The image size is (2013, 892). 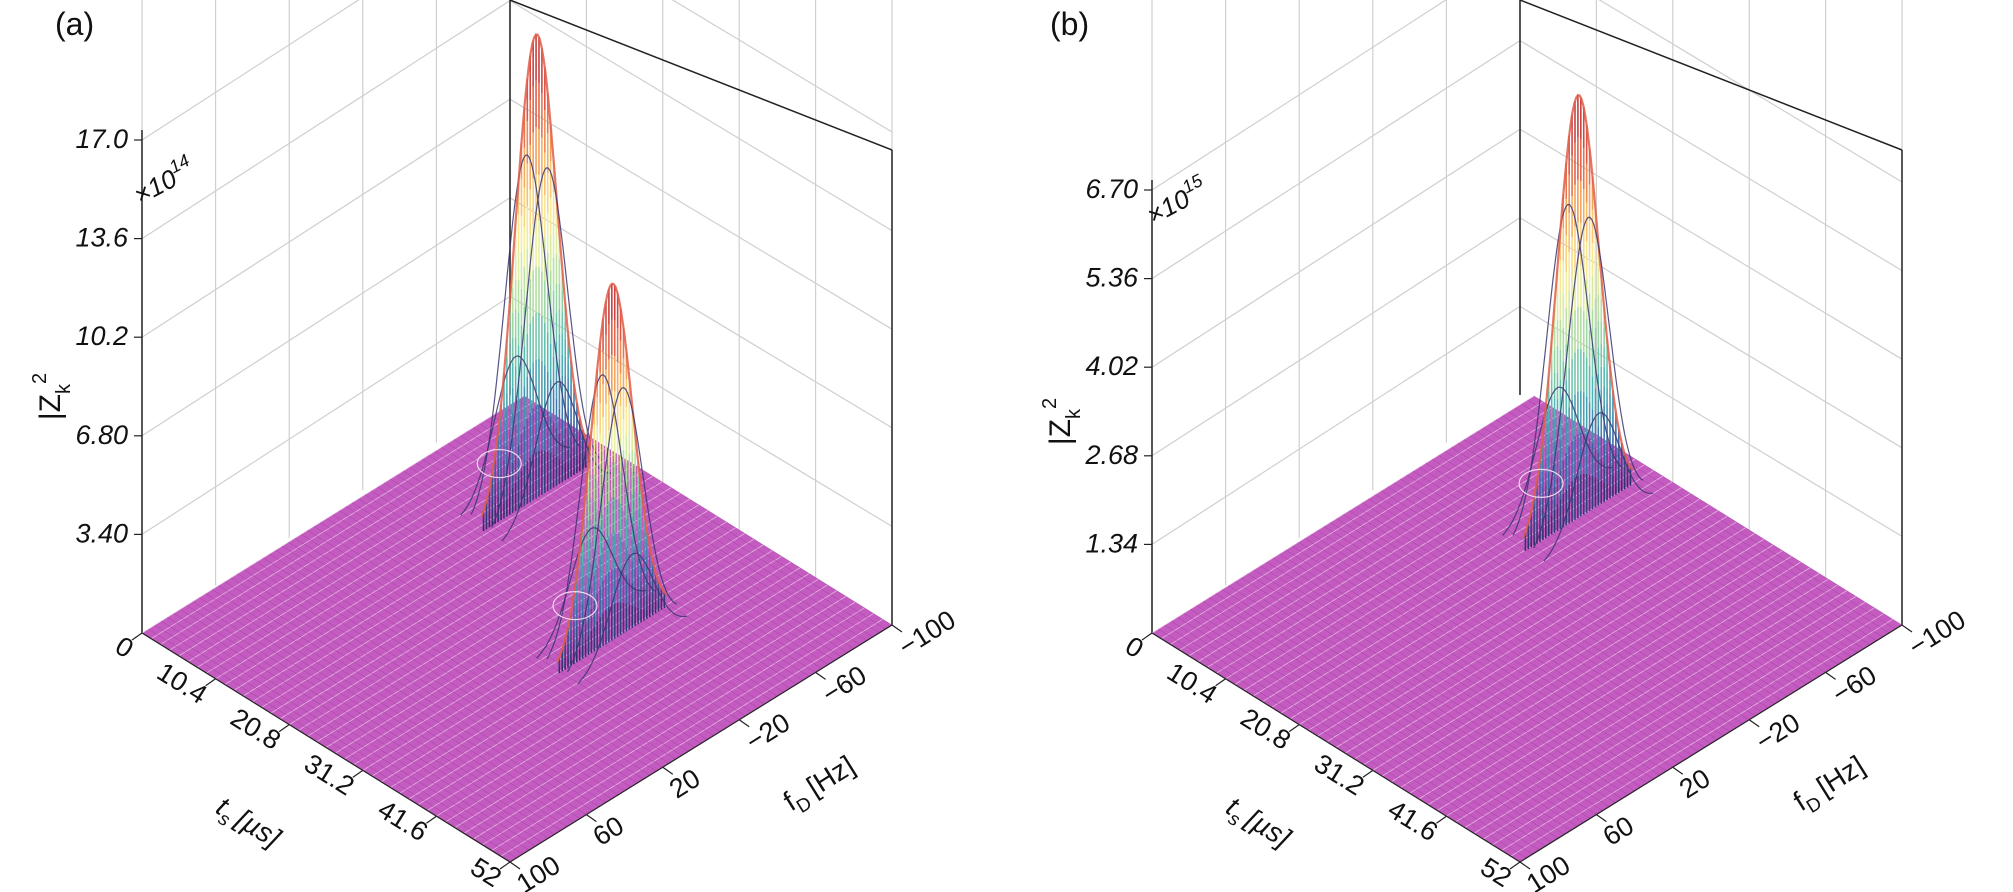 I want to click on z-tick-label: 6.80, so click(x=101, y=435).